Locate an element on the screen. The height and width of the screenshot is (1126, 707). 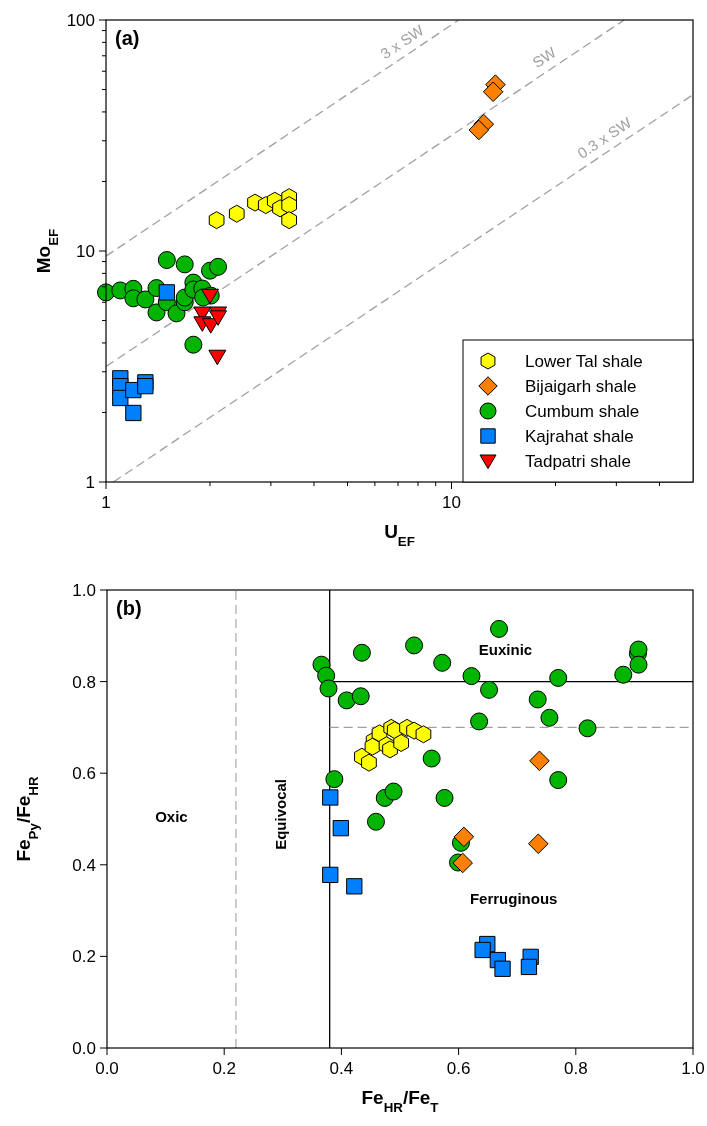
x-tick-label: 0.8 is located at coordinates (575, 1068).